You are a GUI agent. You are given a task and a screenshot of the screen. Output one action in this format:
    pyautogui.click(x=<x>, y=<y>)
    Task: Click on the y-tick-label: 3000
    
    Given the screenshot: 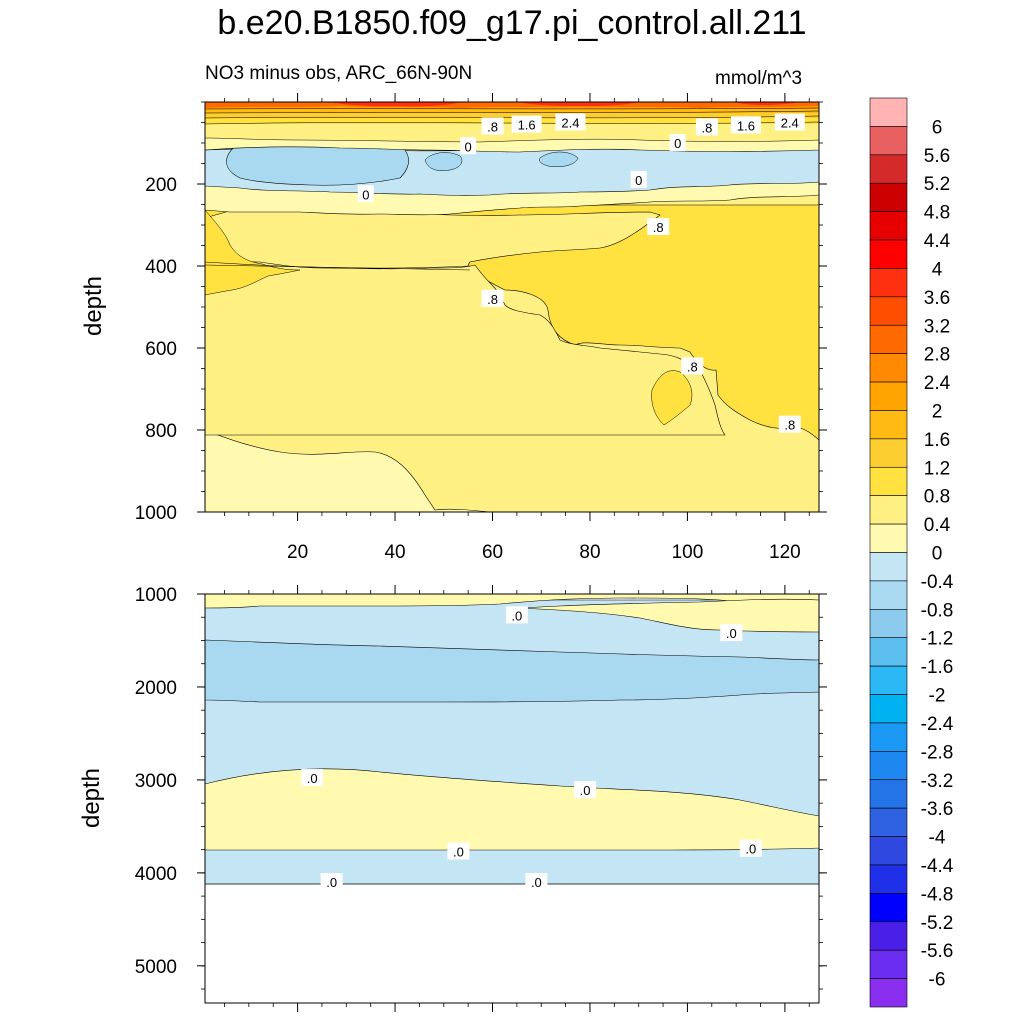 What is the action you would take?
    pyautogui.click(x=156, y=781)
    